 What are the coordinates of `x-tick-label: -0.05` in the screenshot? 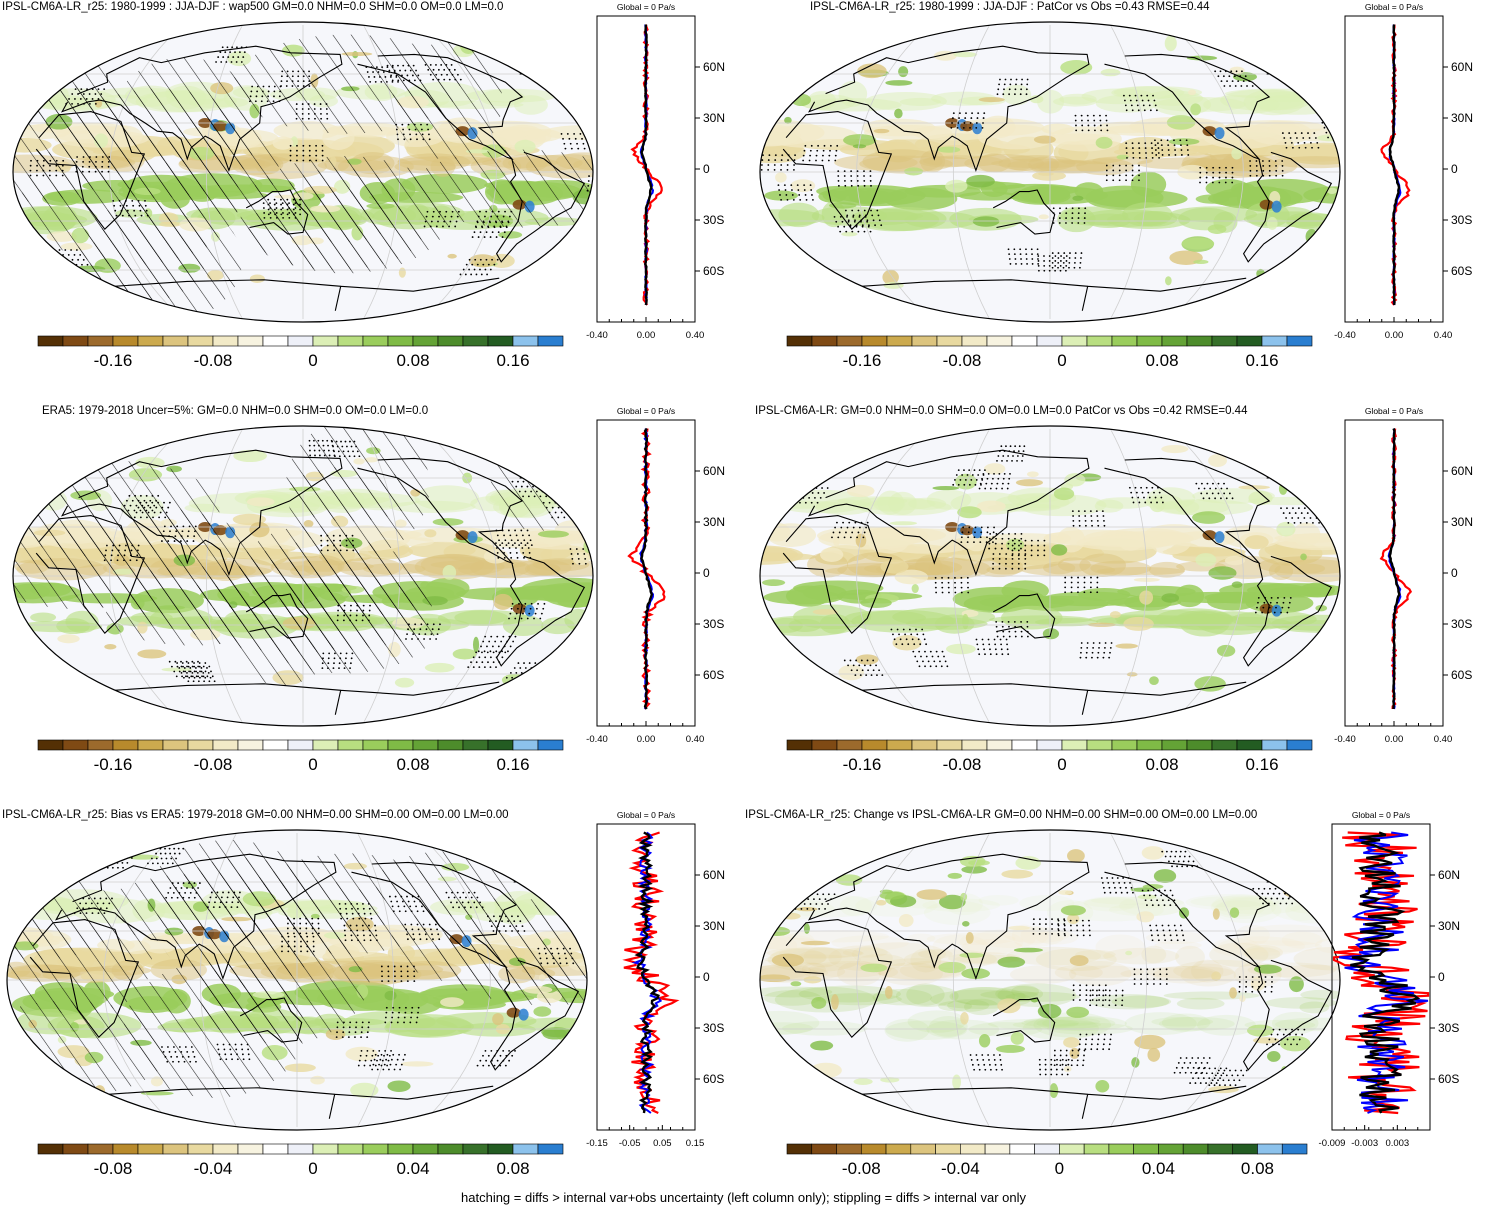 It's located at (630, 1143).